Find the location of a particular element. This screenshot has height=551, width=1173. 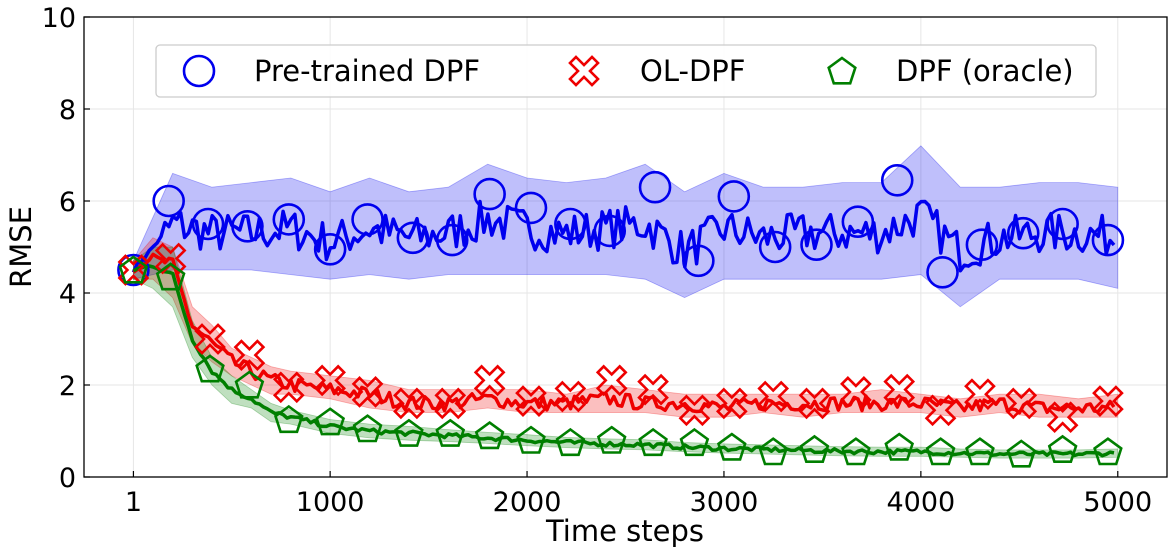

legend-pre-trained-dpf-label: Pre-trained DPF is located at coordinates (367, 71).